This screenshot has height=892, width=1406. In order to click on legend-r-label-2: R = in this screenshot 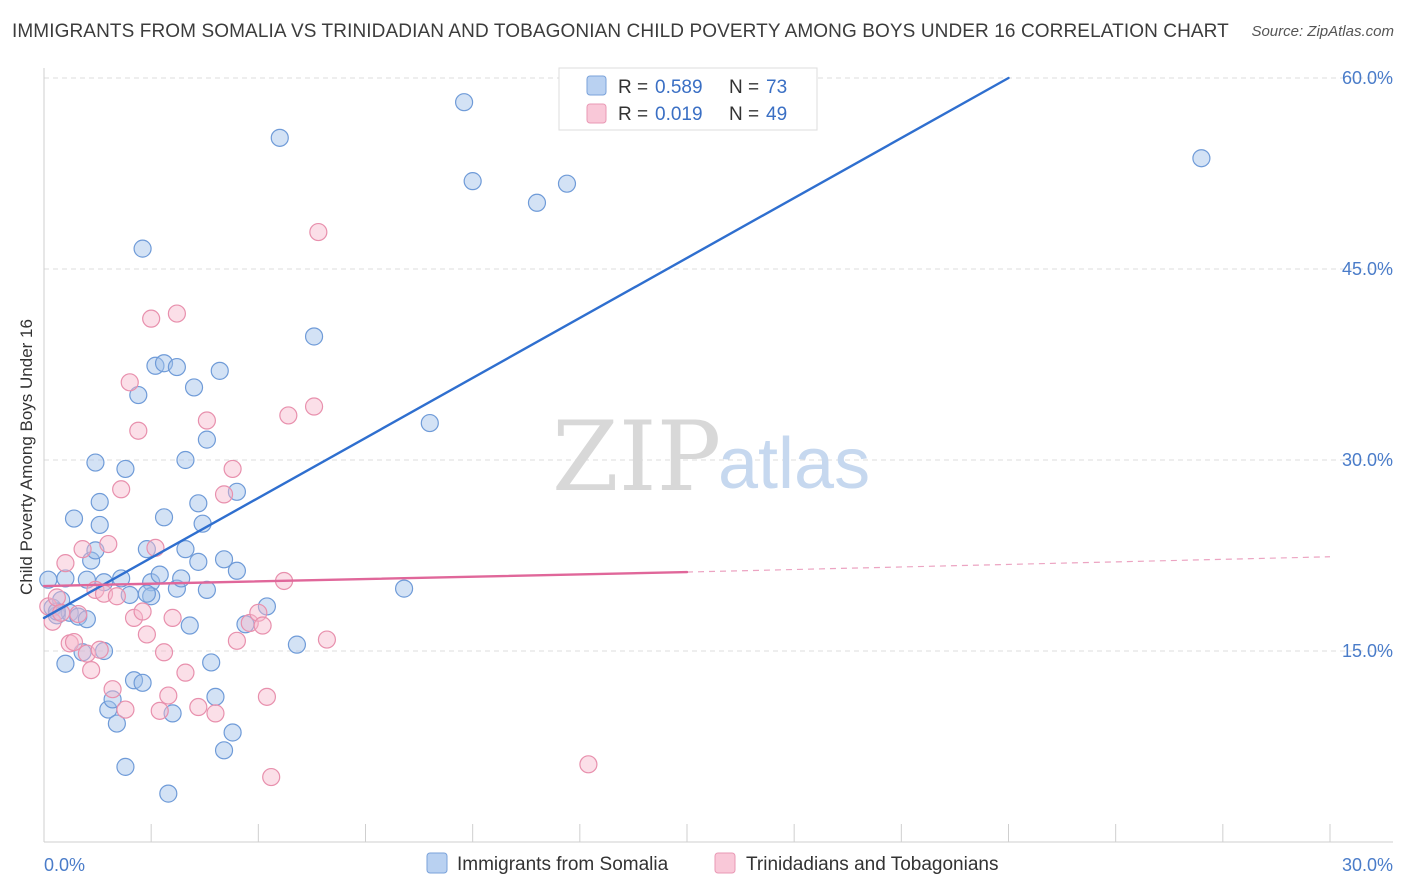, I will do `click(633, 114)`.